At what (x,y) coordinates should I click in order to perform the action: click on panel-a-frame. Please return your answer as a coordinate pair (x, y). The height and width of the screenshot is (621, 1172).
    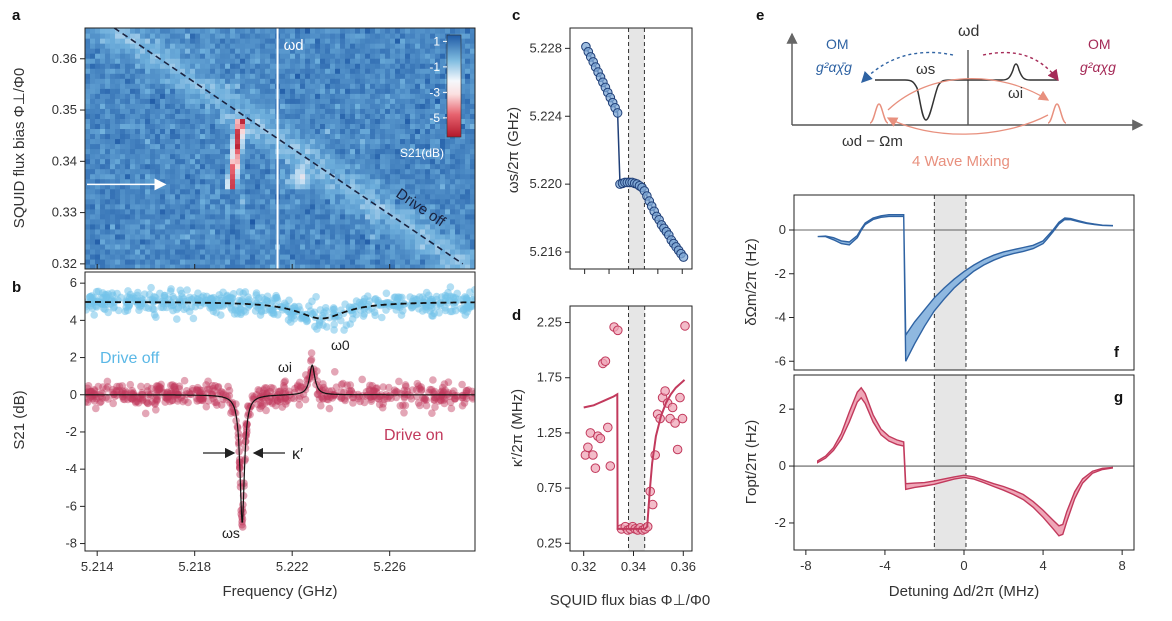
    Looking at the image, I should click on (280, 148).